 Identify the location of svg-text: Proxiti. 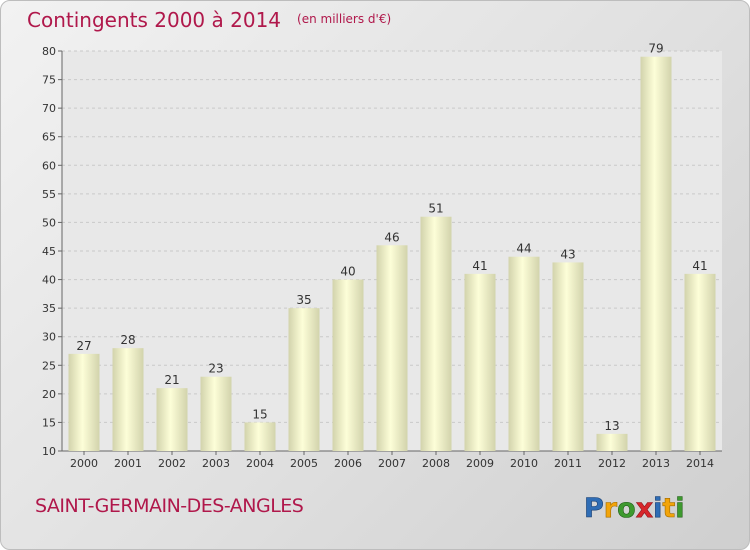
(634, 508).